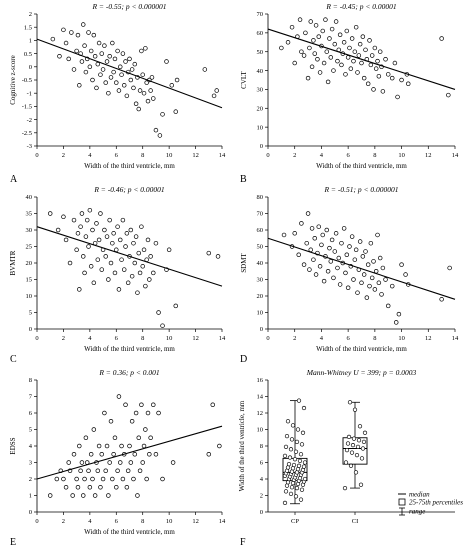 The height and width of the screenshot is (550, 473). Describe the element at coordinates (30, 14) in the screenshot. I see `panel-a-y-tick-label: 2` at that location.